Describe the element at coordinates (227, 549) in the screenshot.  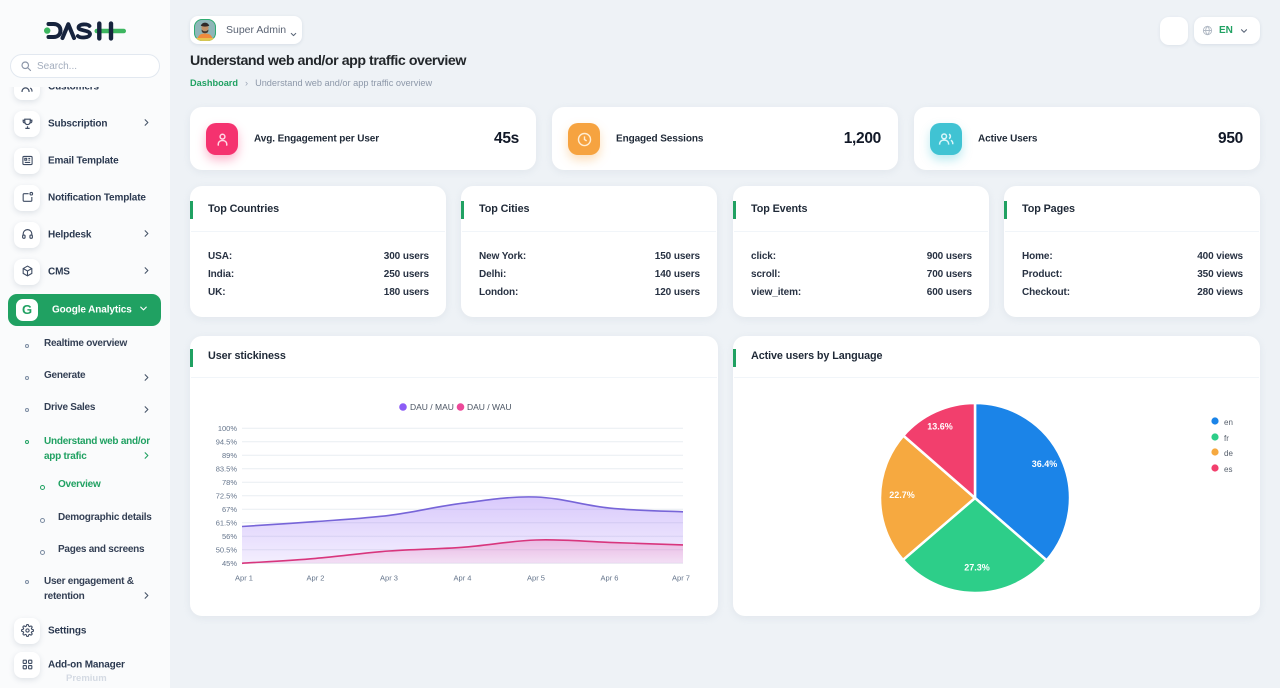
I see `svg-text: 50.5%` at that location.